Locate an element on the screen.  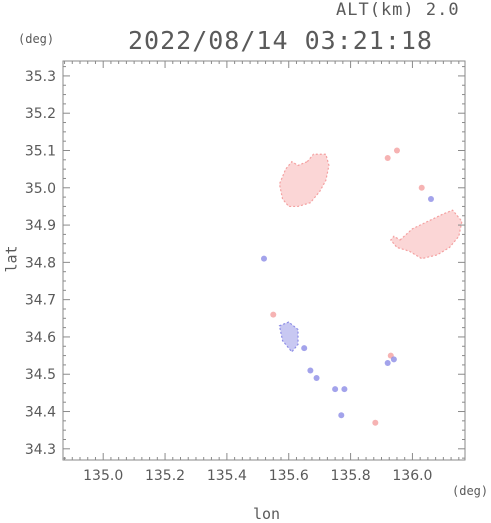
y-tick-label: 34.5 is located at coordinates (40, 375).